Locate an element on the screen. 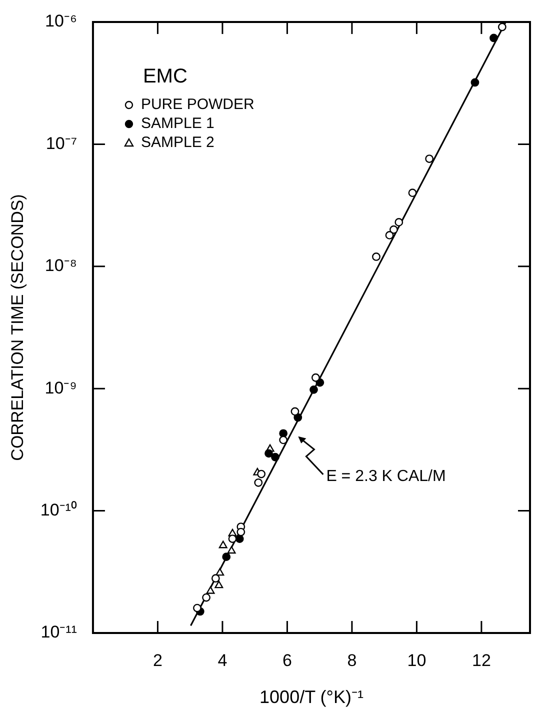  x-tick-label: 8 is located at coordinates (352, 660).